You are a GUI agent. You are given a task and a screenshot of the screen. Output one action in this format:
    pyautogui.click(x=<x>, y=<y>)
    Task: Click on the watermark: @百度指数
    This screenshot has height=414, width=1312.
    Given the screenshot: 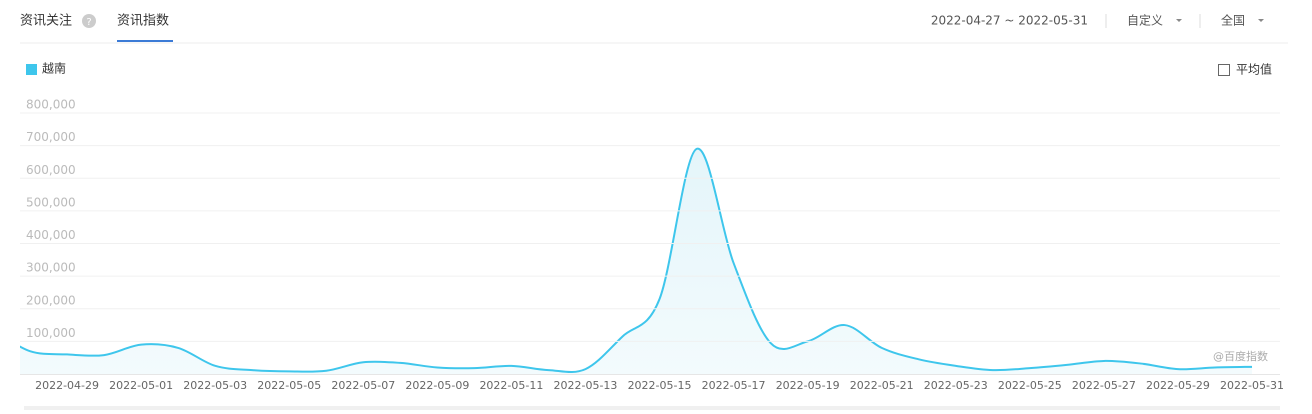 What is the action you would take?
    pyautogui.click(x=1240, y=356)
    